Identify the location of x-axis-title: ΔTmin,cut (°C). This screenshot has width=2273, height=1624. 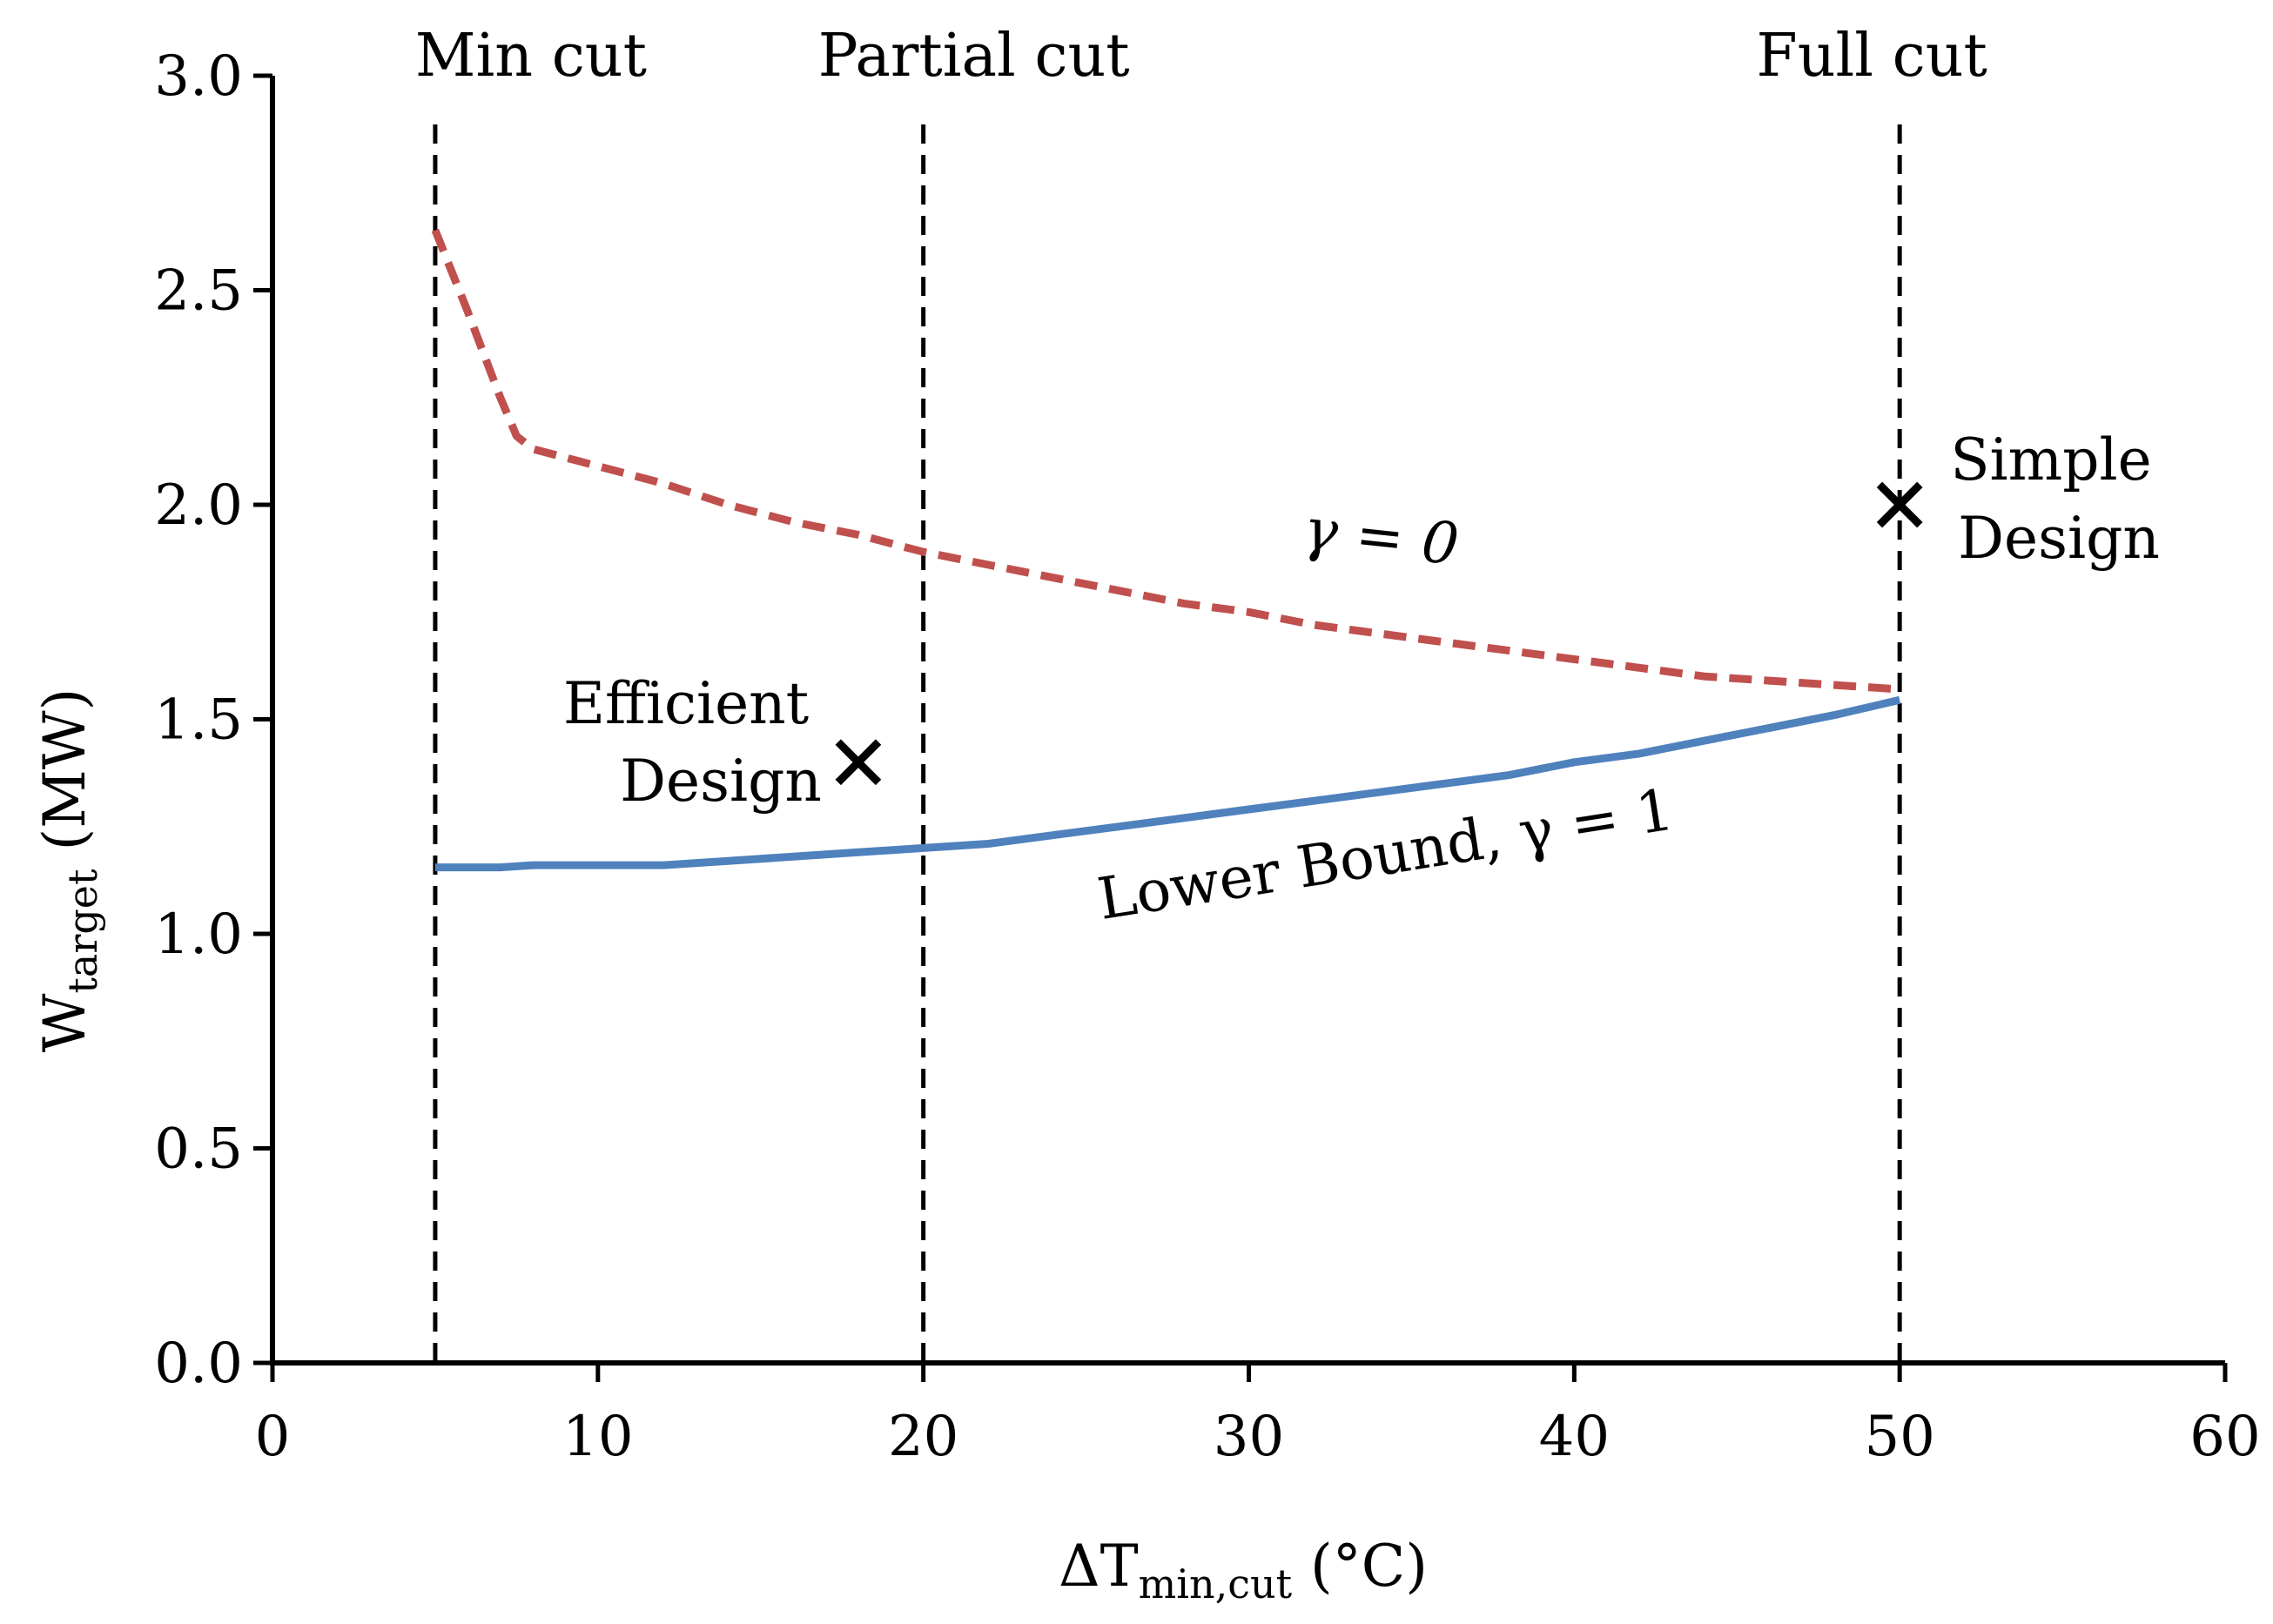
(1243, 1570).